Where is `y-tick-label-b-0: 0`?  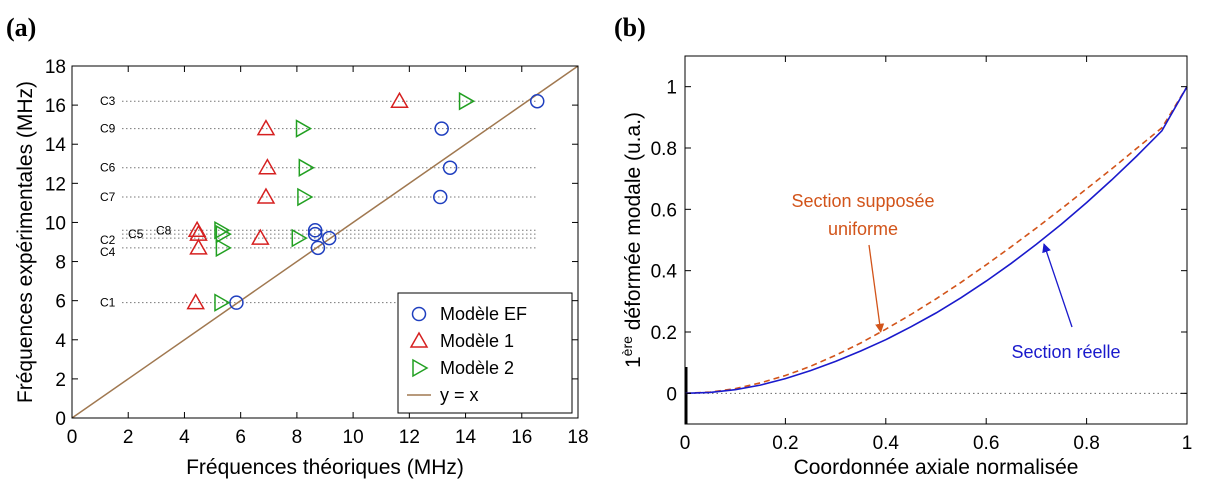
y-tick-label-b-0: 0 is located at coordinates (671, 394).